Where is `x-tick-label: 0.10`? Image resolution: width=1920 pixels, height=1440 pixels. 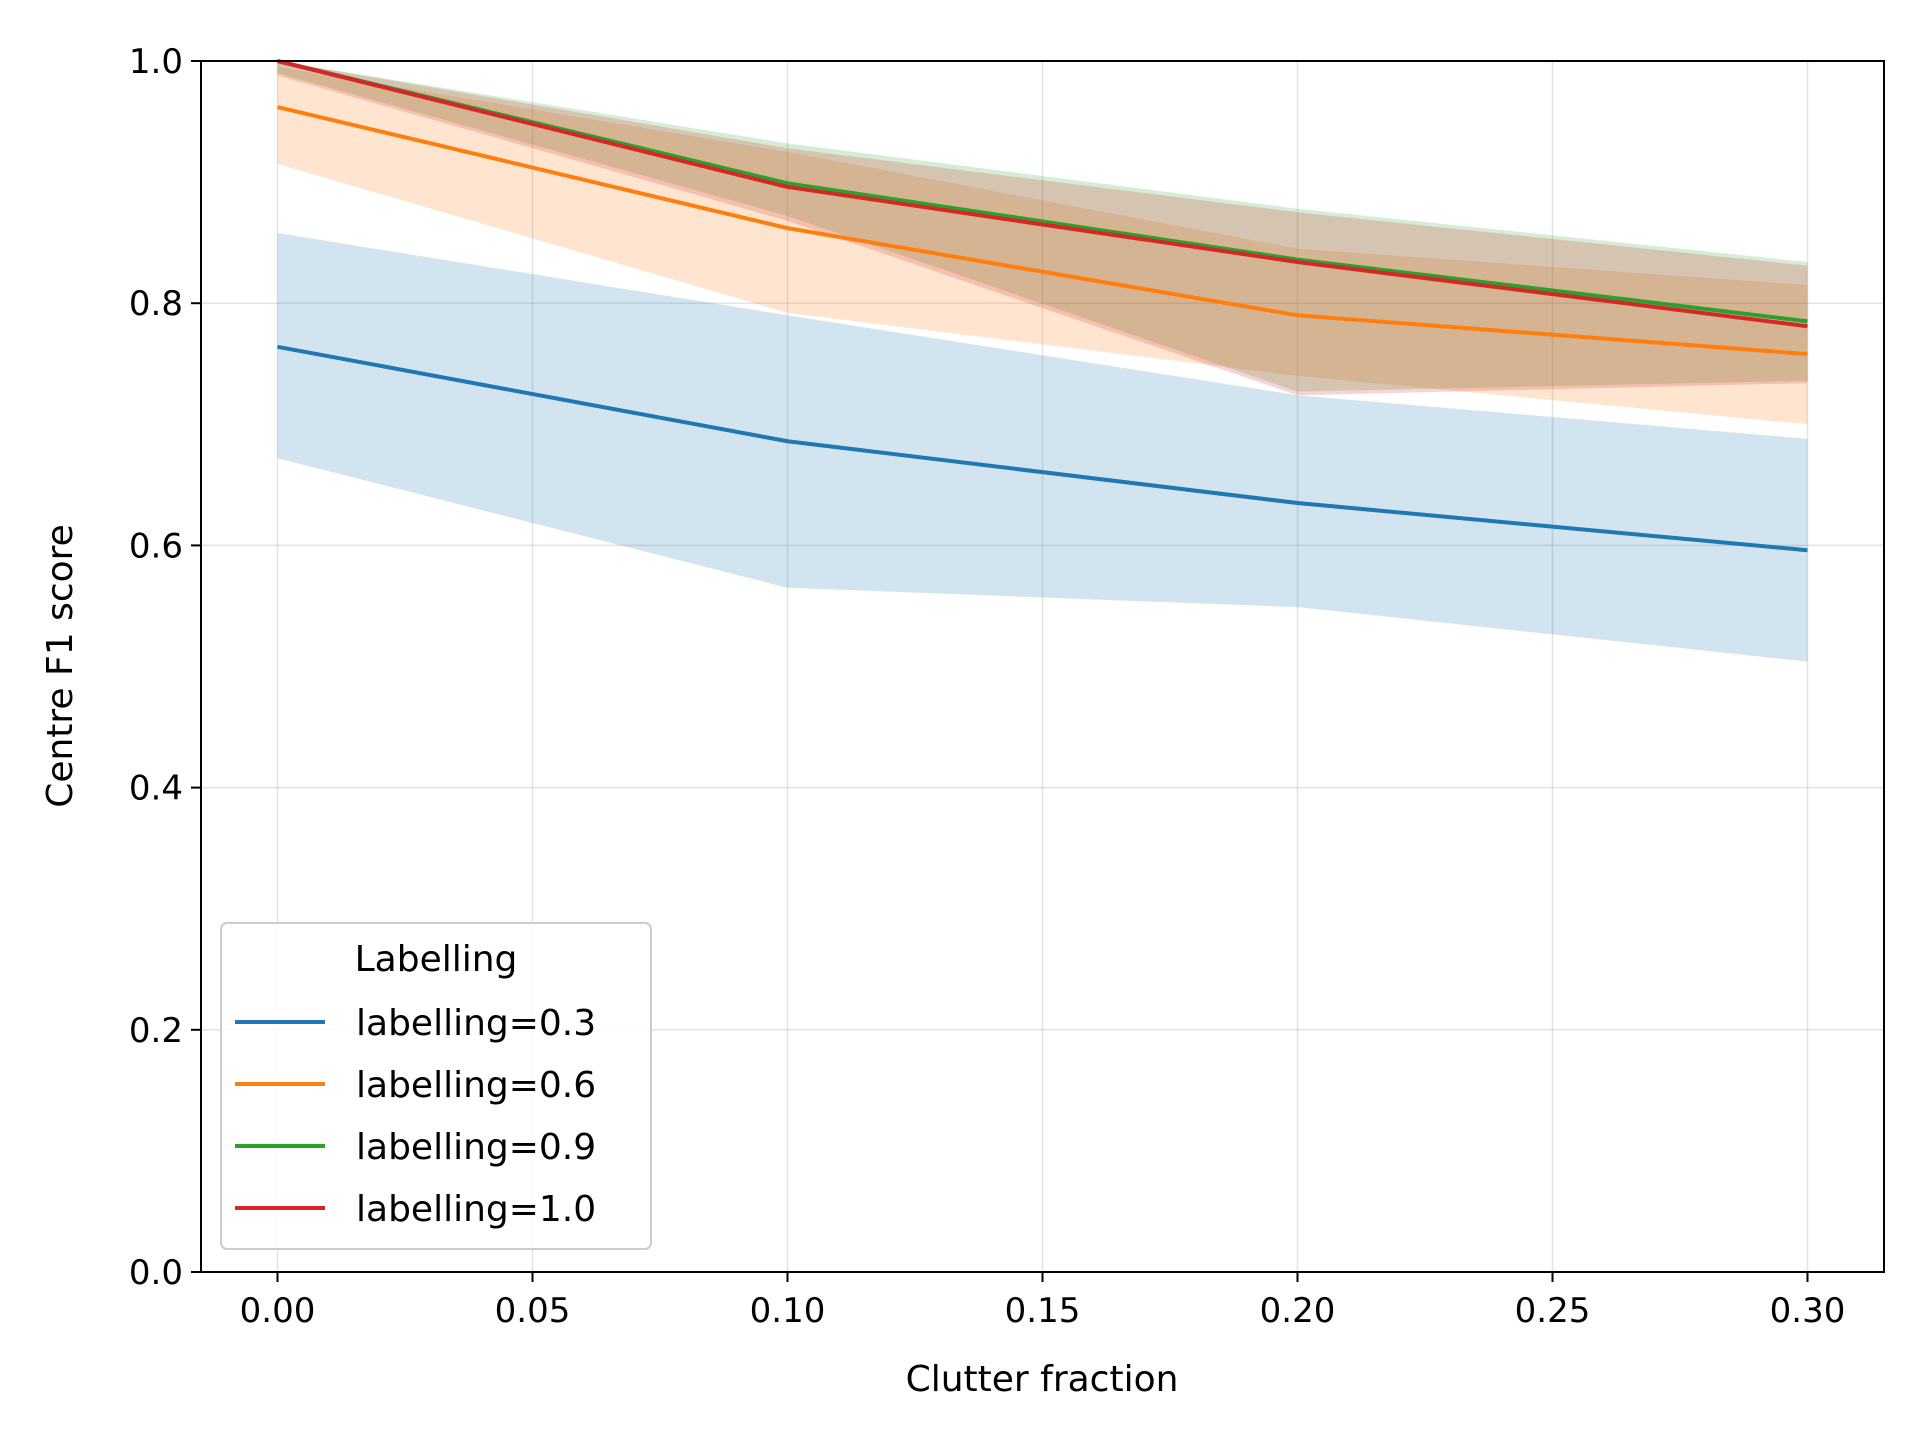 x-tick-label: 0.10 is located at coordinates (788, 1311).